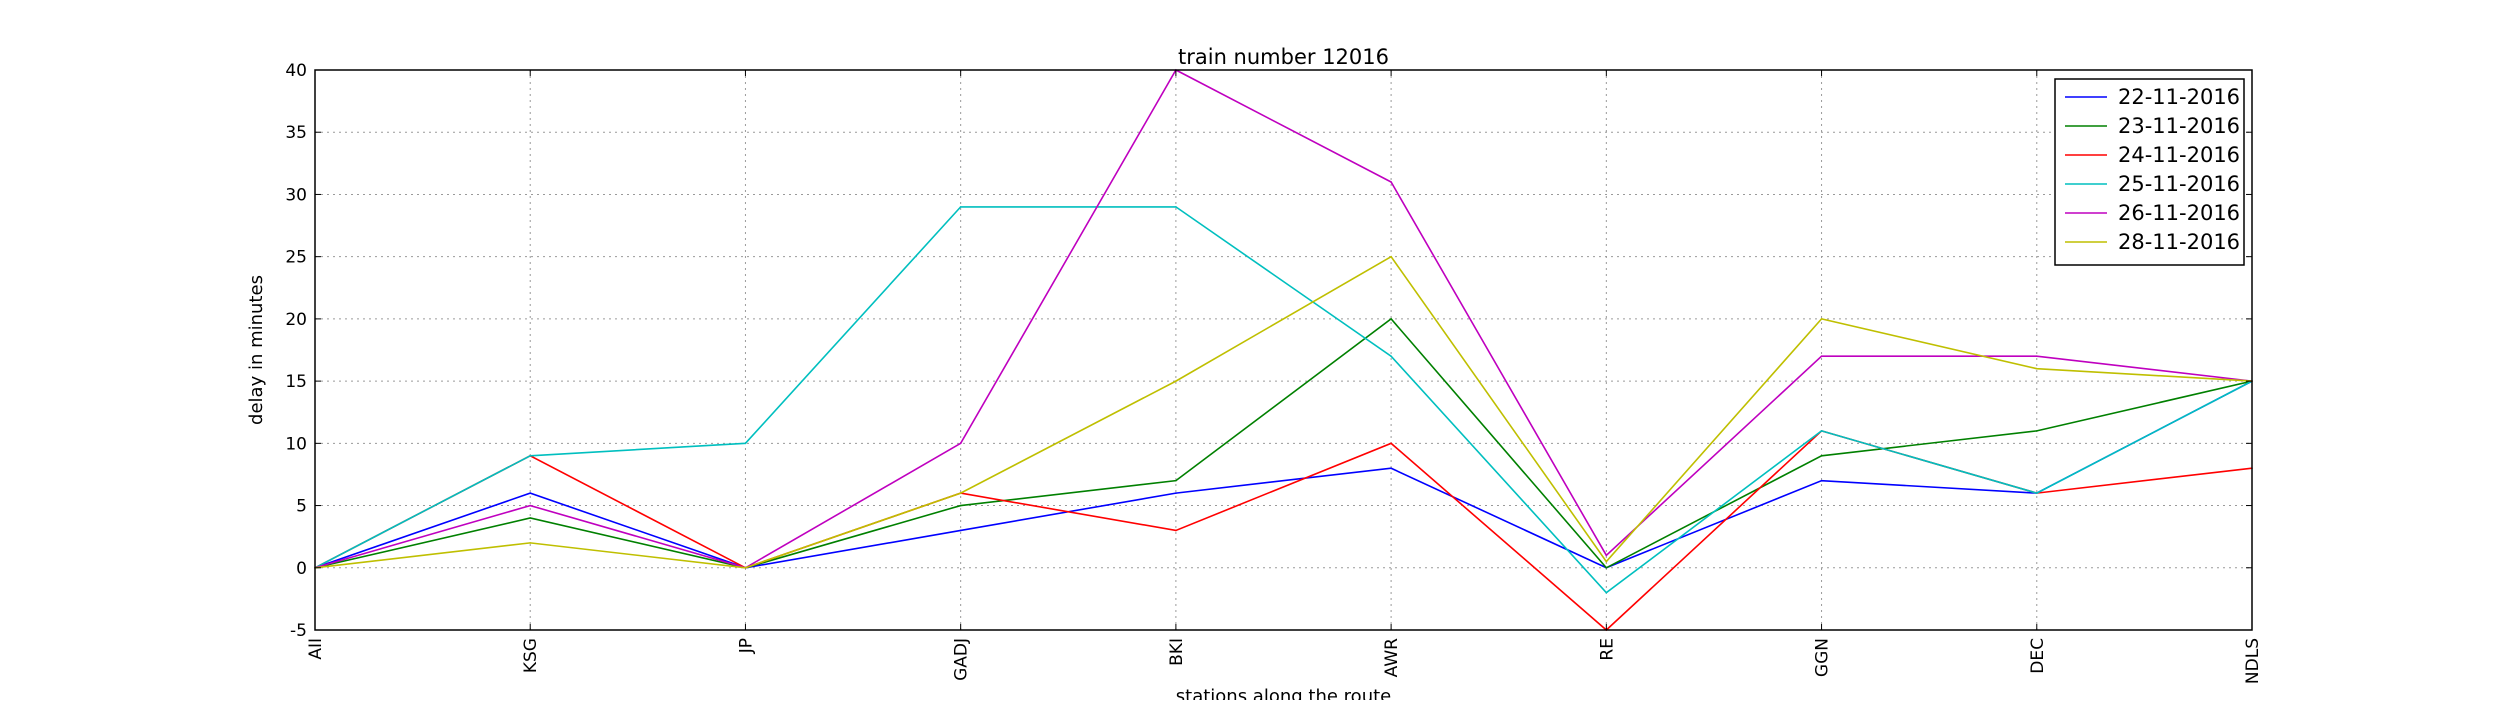 Image resolution: width=2500 pixels, height=704 pixels. What do you see at coordinates (2179, 126) in the screenshot?
I see `legend-label: 23-11-2016` at bounding box center [2179, 126].